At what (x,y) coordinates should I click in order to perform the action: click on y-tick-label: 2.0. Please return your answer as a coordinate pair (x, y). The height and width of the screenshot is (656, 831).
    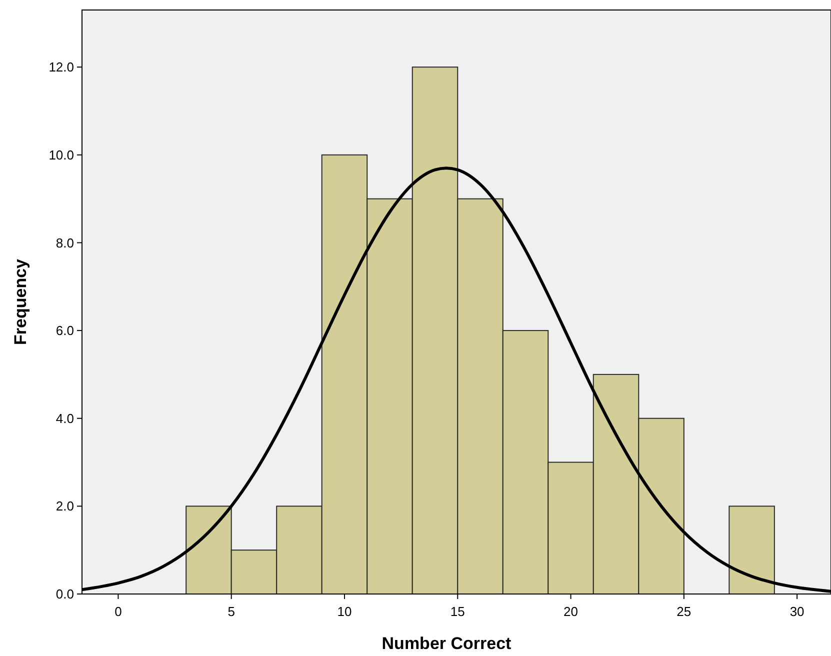
    Looking at the image, I should click on (65, 506).